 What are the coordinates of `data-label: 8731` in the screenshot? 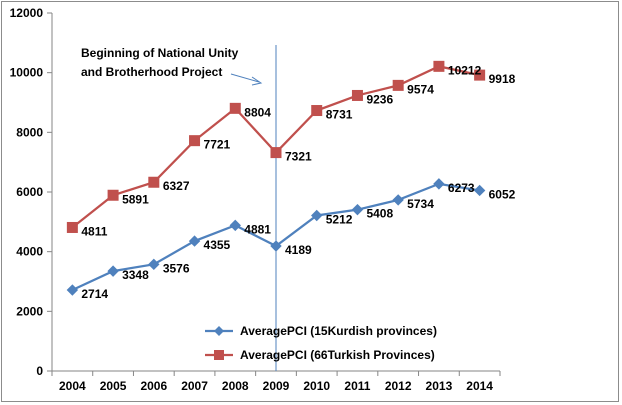 It's located at (339, 115).